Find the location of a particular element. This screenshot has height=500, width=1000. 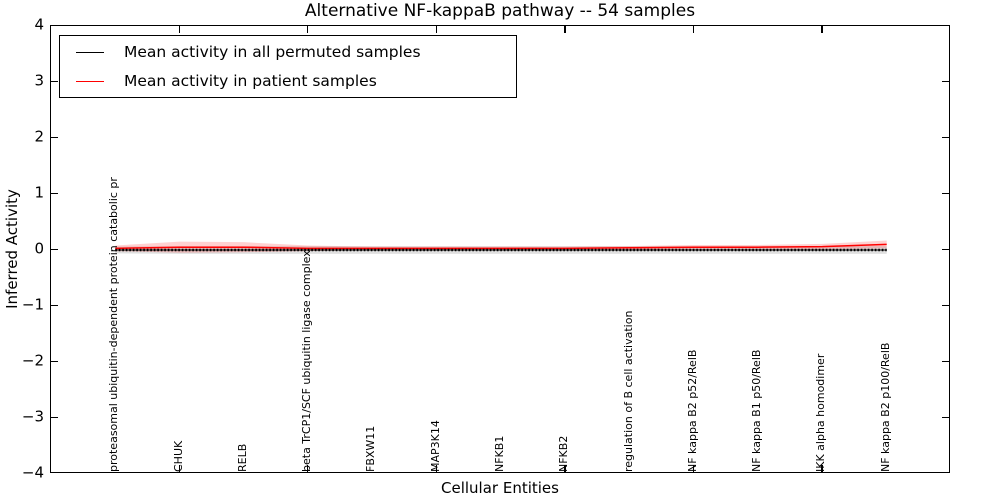

y-tick-label: 0 is located at coordinates (39, 248).